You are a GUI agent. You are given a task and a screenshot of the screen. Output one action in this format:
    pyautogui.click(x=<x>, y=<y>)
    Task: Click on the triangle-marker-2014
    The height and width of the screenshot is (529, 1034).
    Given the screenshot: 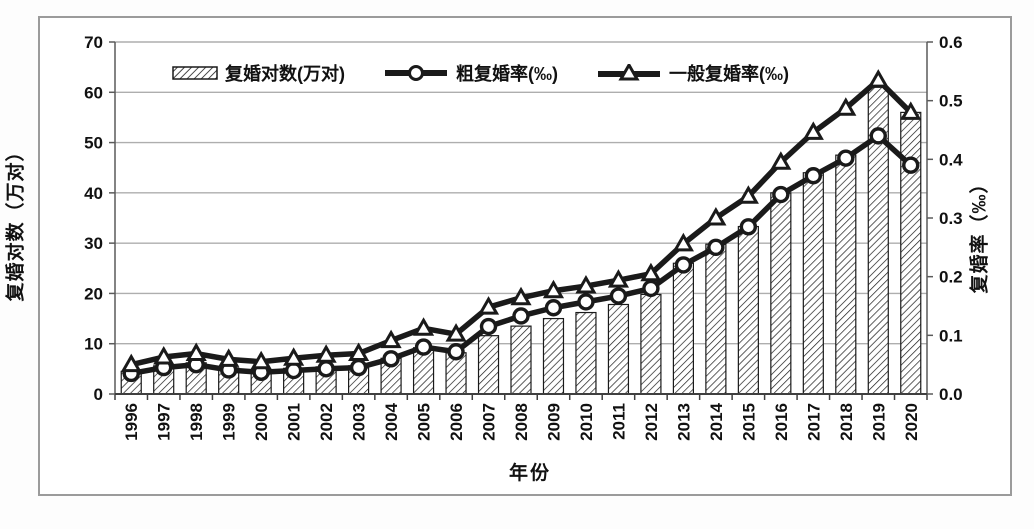 What is the action you would take?
    pyautogui.click(x=716, y=216)
    